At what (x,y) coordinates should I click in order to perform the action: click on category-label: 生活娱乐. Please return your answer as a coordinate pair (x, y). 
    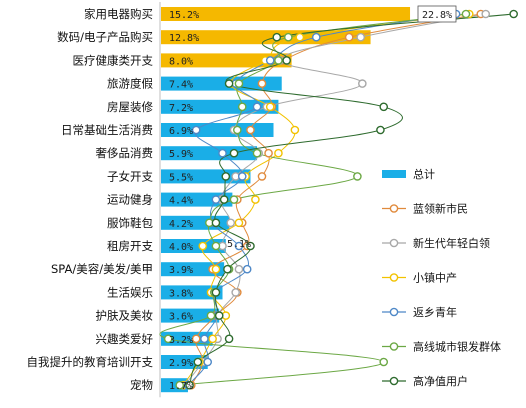
    Looking at the image, I should click on (130, 292).